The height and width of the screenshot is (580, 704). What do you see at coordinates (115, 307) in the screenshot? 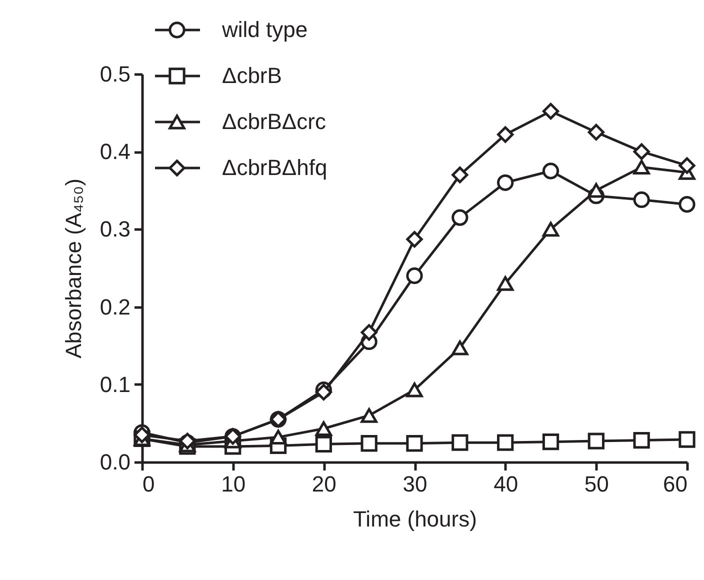
I see `y-tick-label: 0.2` at bounding box center [115, 307].